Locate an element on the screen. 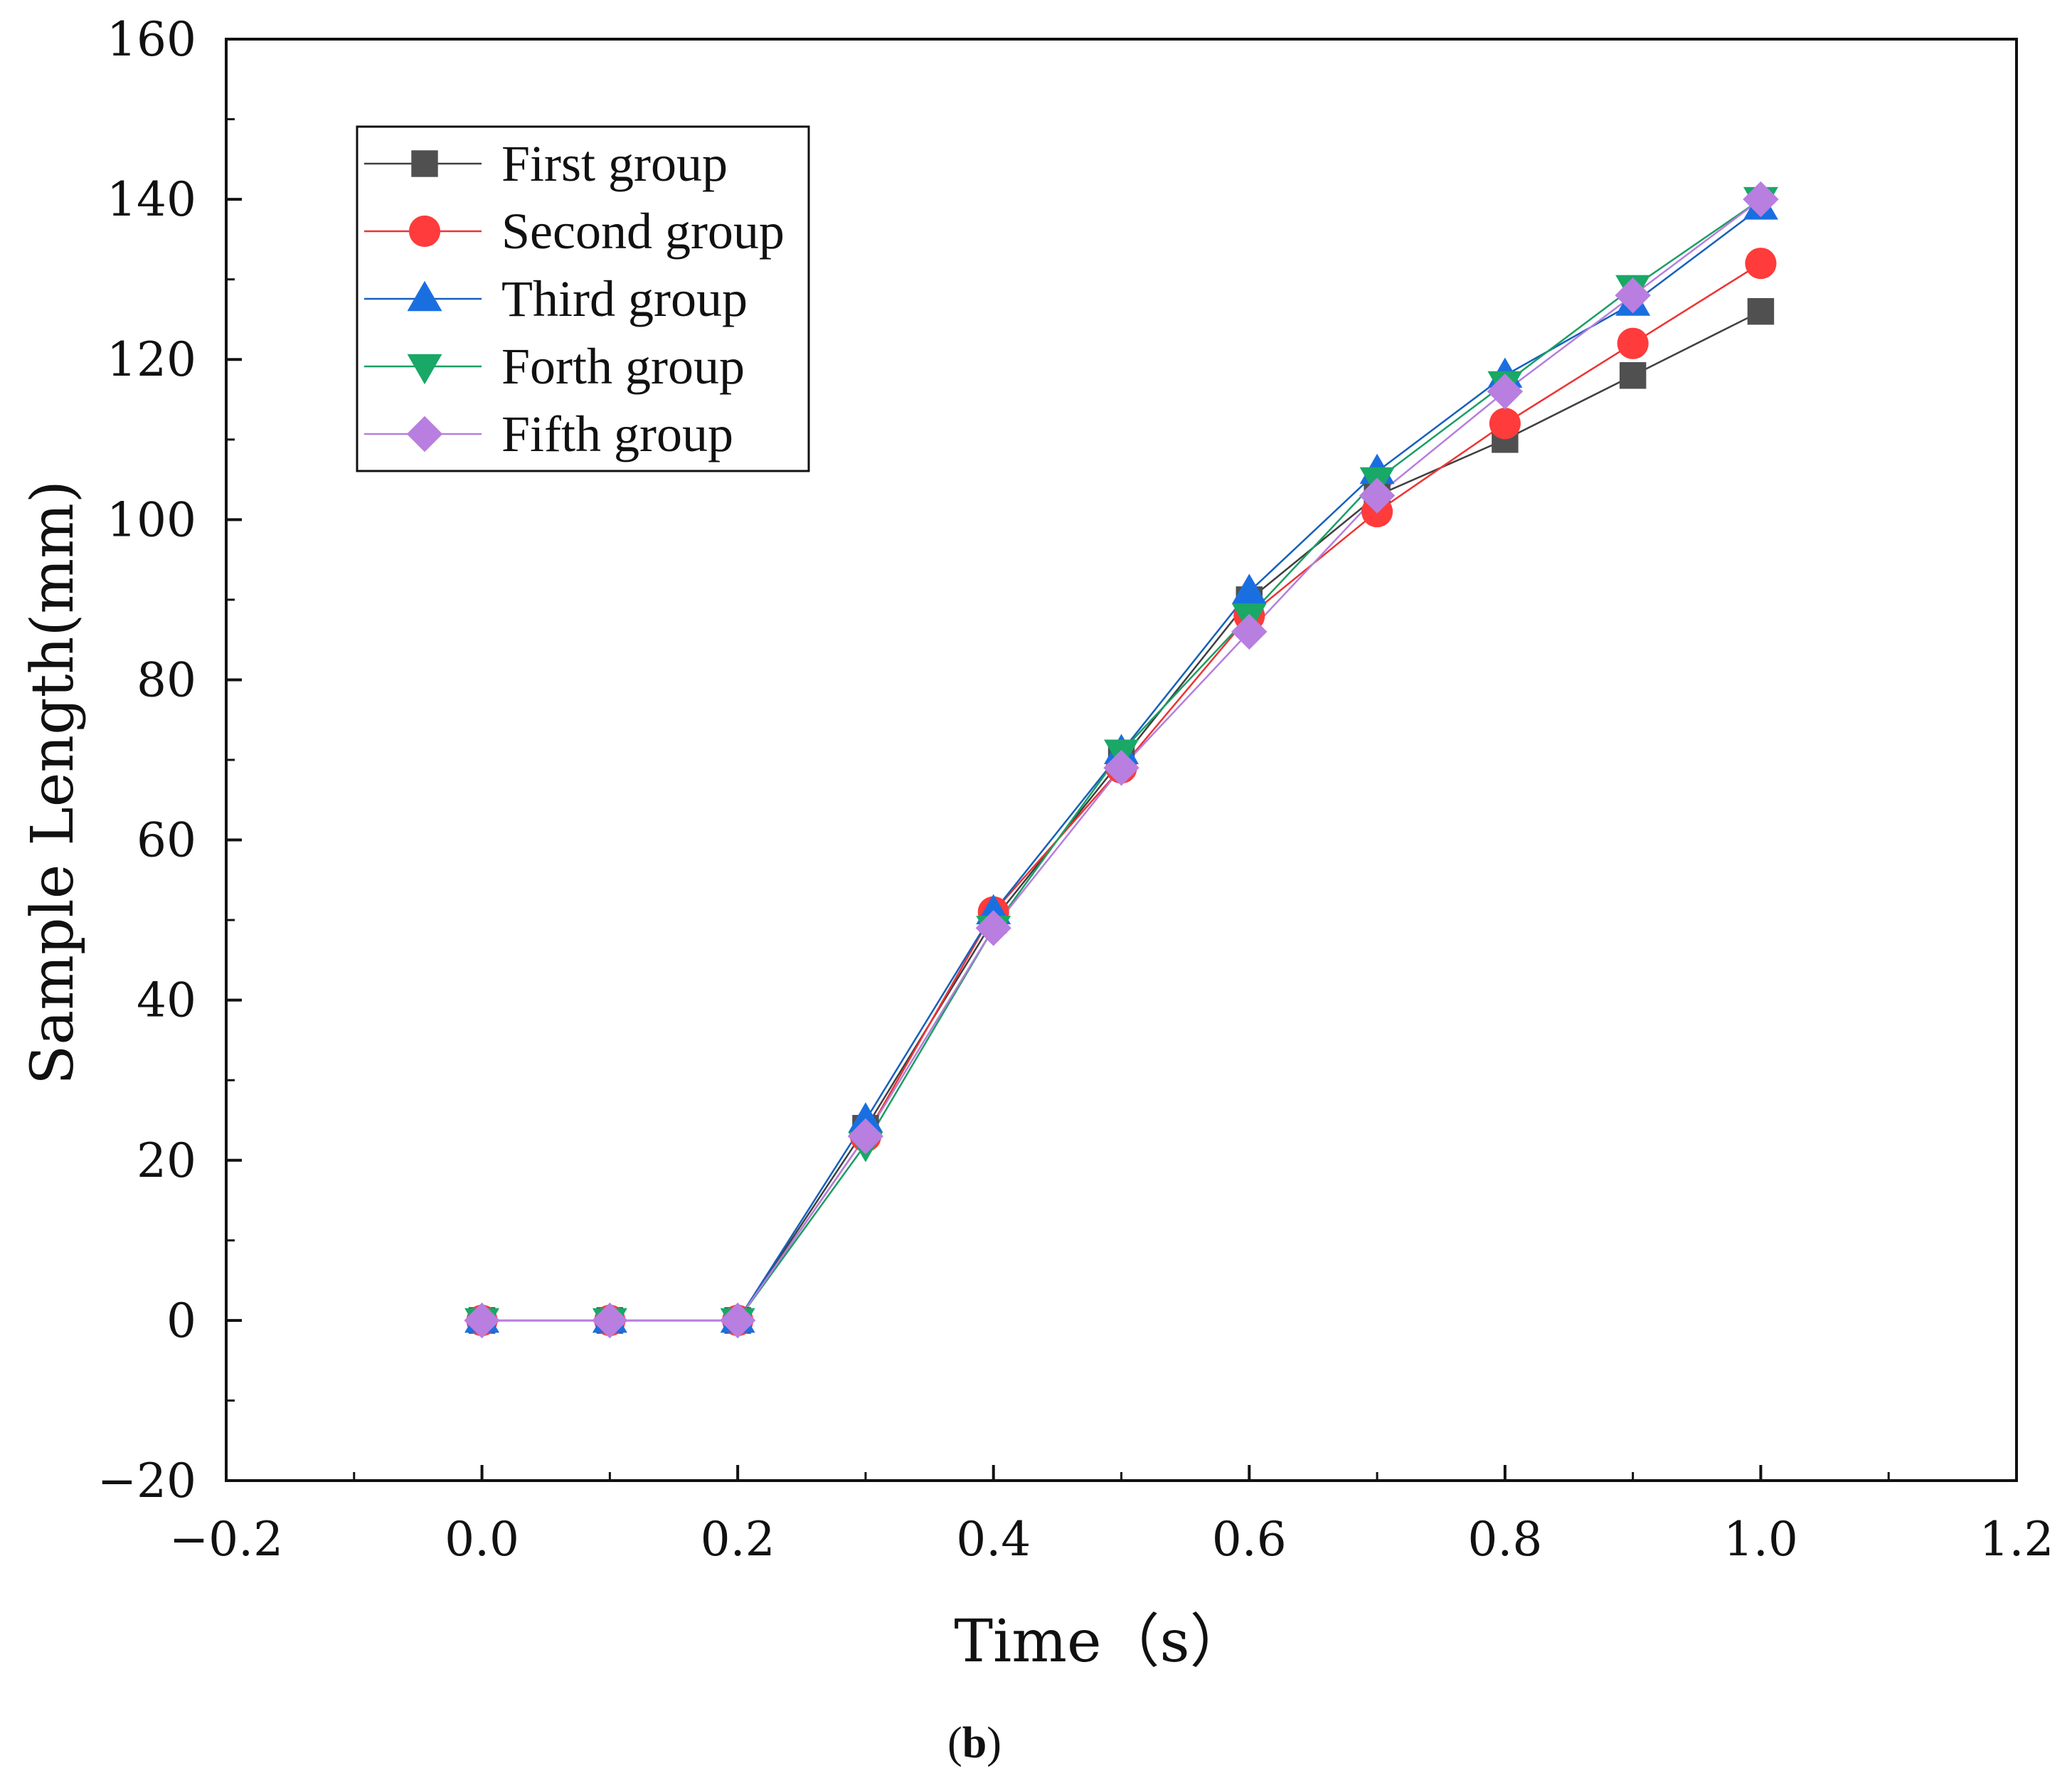 The width and height of the screenshot is (2072, 1783). caption-label: b is located at coordinates (974, 1743).